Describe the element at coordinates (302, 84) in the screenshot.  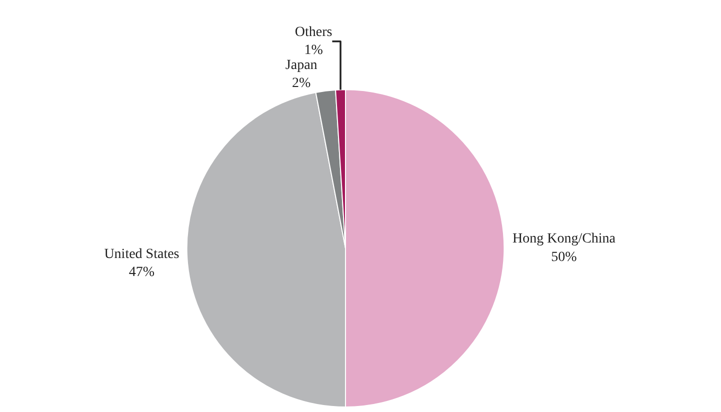
I see `data-label: 2%` at that location.